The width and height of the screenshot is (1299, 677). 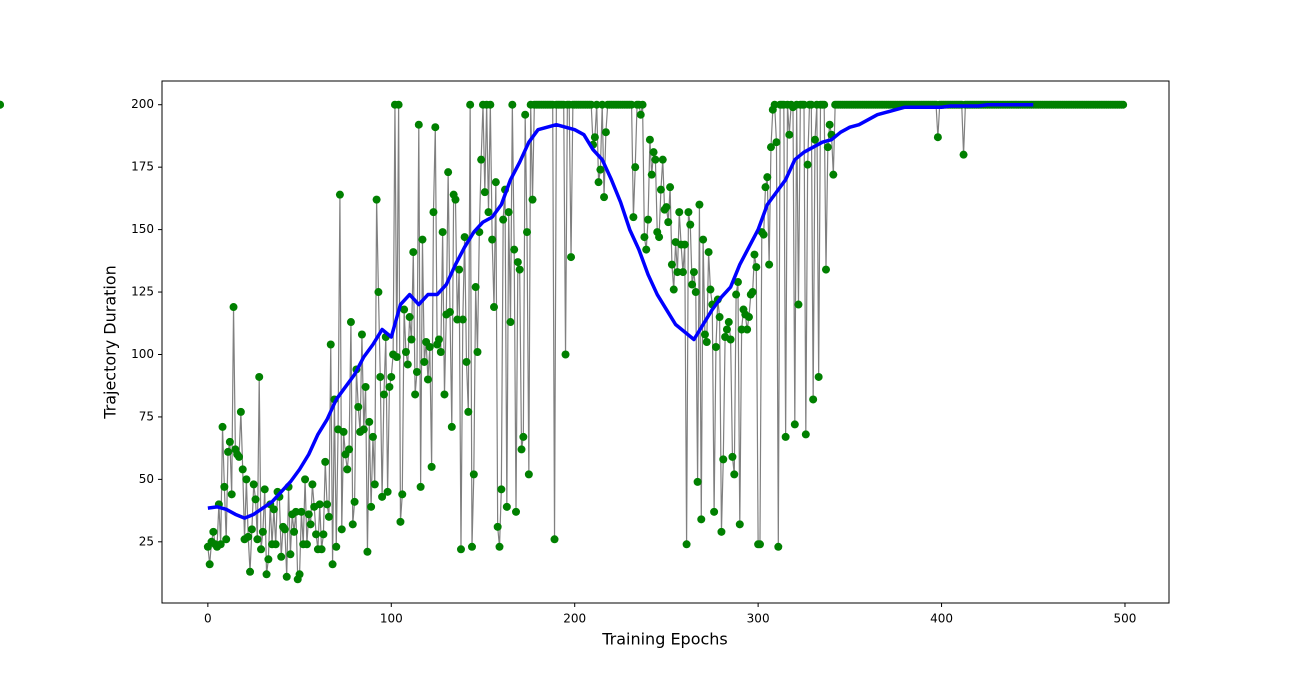 What do you see at coordinates (391, 619) in the screenshot?
I see `x-tick-label: 100` at bounding box center [391, 619].